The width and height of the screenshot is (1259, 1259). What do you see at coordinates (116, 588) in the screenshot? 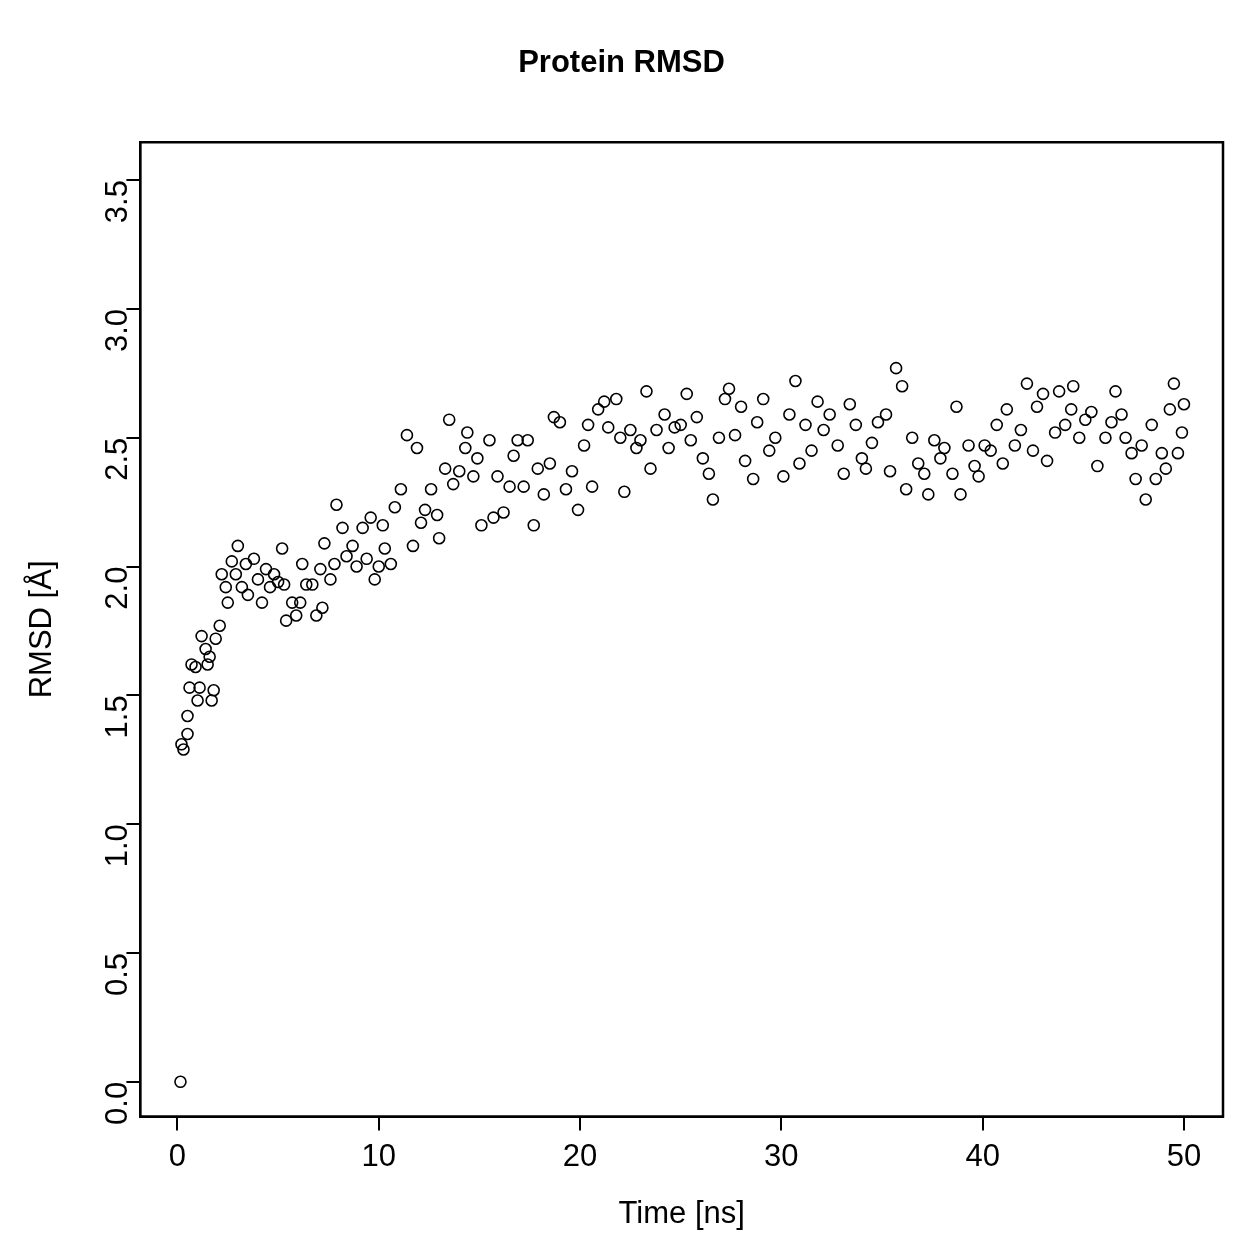
I see `y-tick-label: 2.0` at bounding box center [116, 588].